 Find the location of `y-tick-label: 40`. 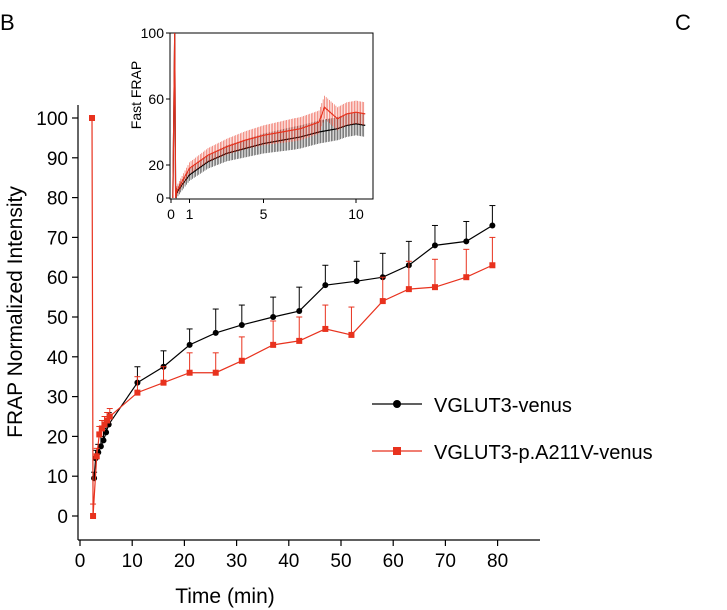

y-tick-label: 40 is located at coordinates (57, 358).